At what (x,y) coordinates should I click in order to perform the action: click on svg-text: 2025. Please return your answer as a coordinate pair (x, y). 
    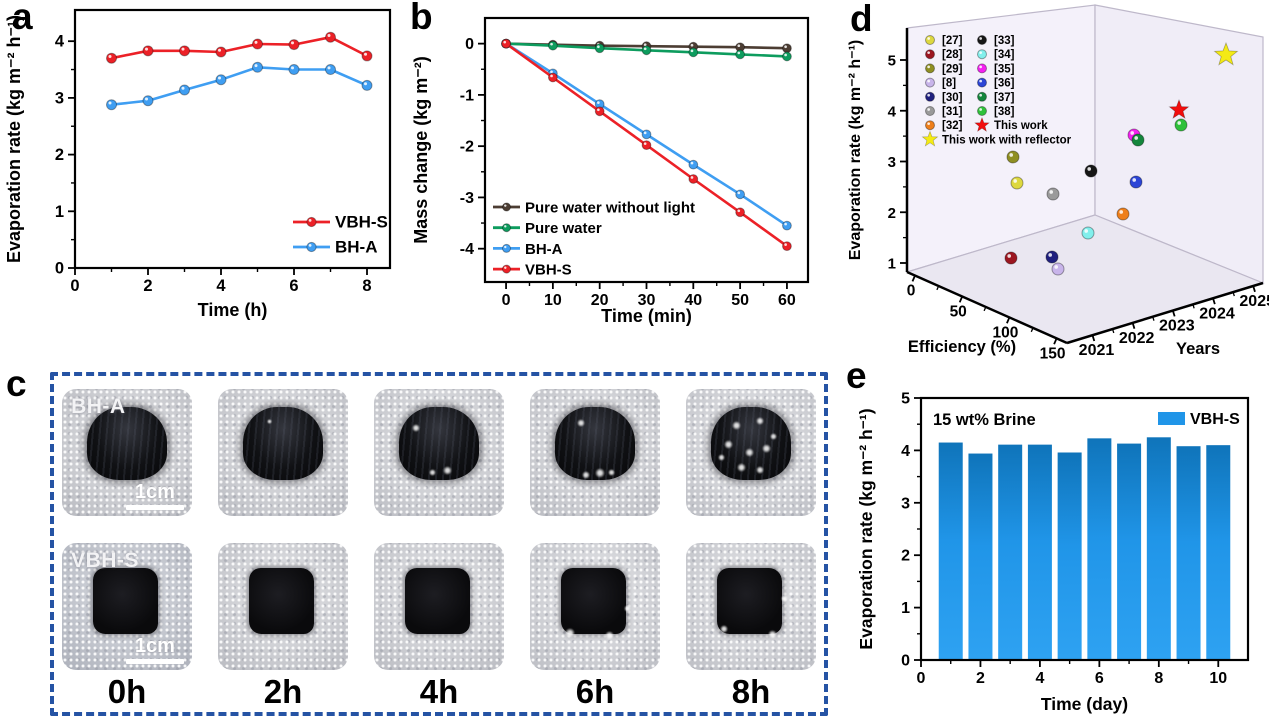
    Looking at the image, I should click on (1254, 301).